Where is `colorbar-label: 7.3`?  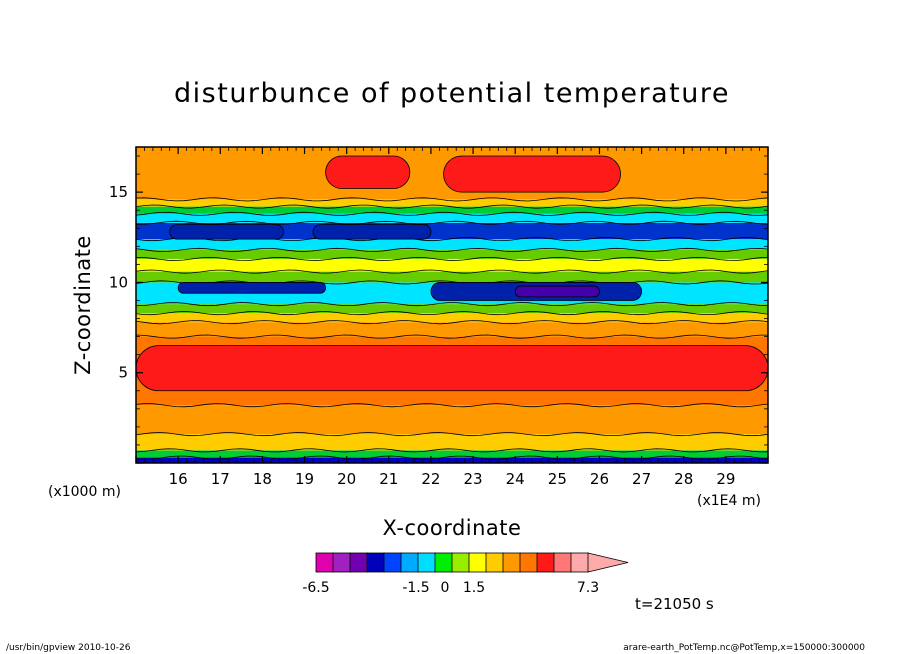 colorbar-label: 7.3 is located at coordinates (588, 588).